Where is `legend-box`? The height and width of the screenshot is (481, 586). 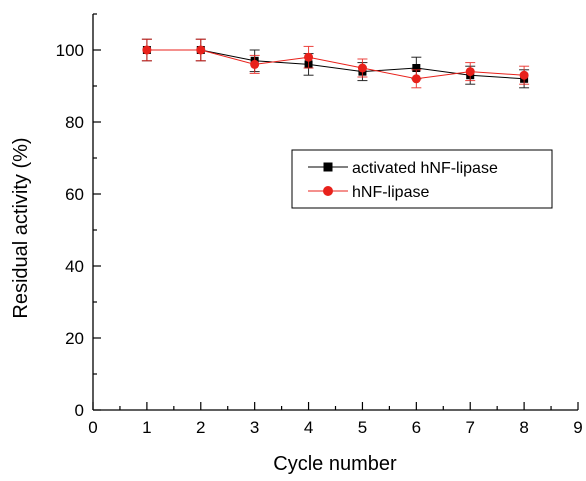 legend-box is located at coordinates (422, 179).